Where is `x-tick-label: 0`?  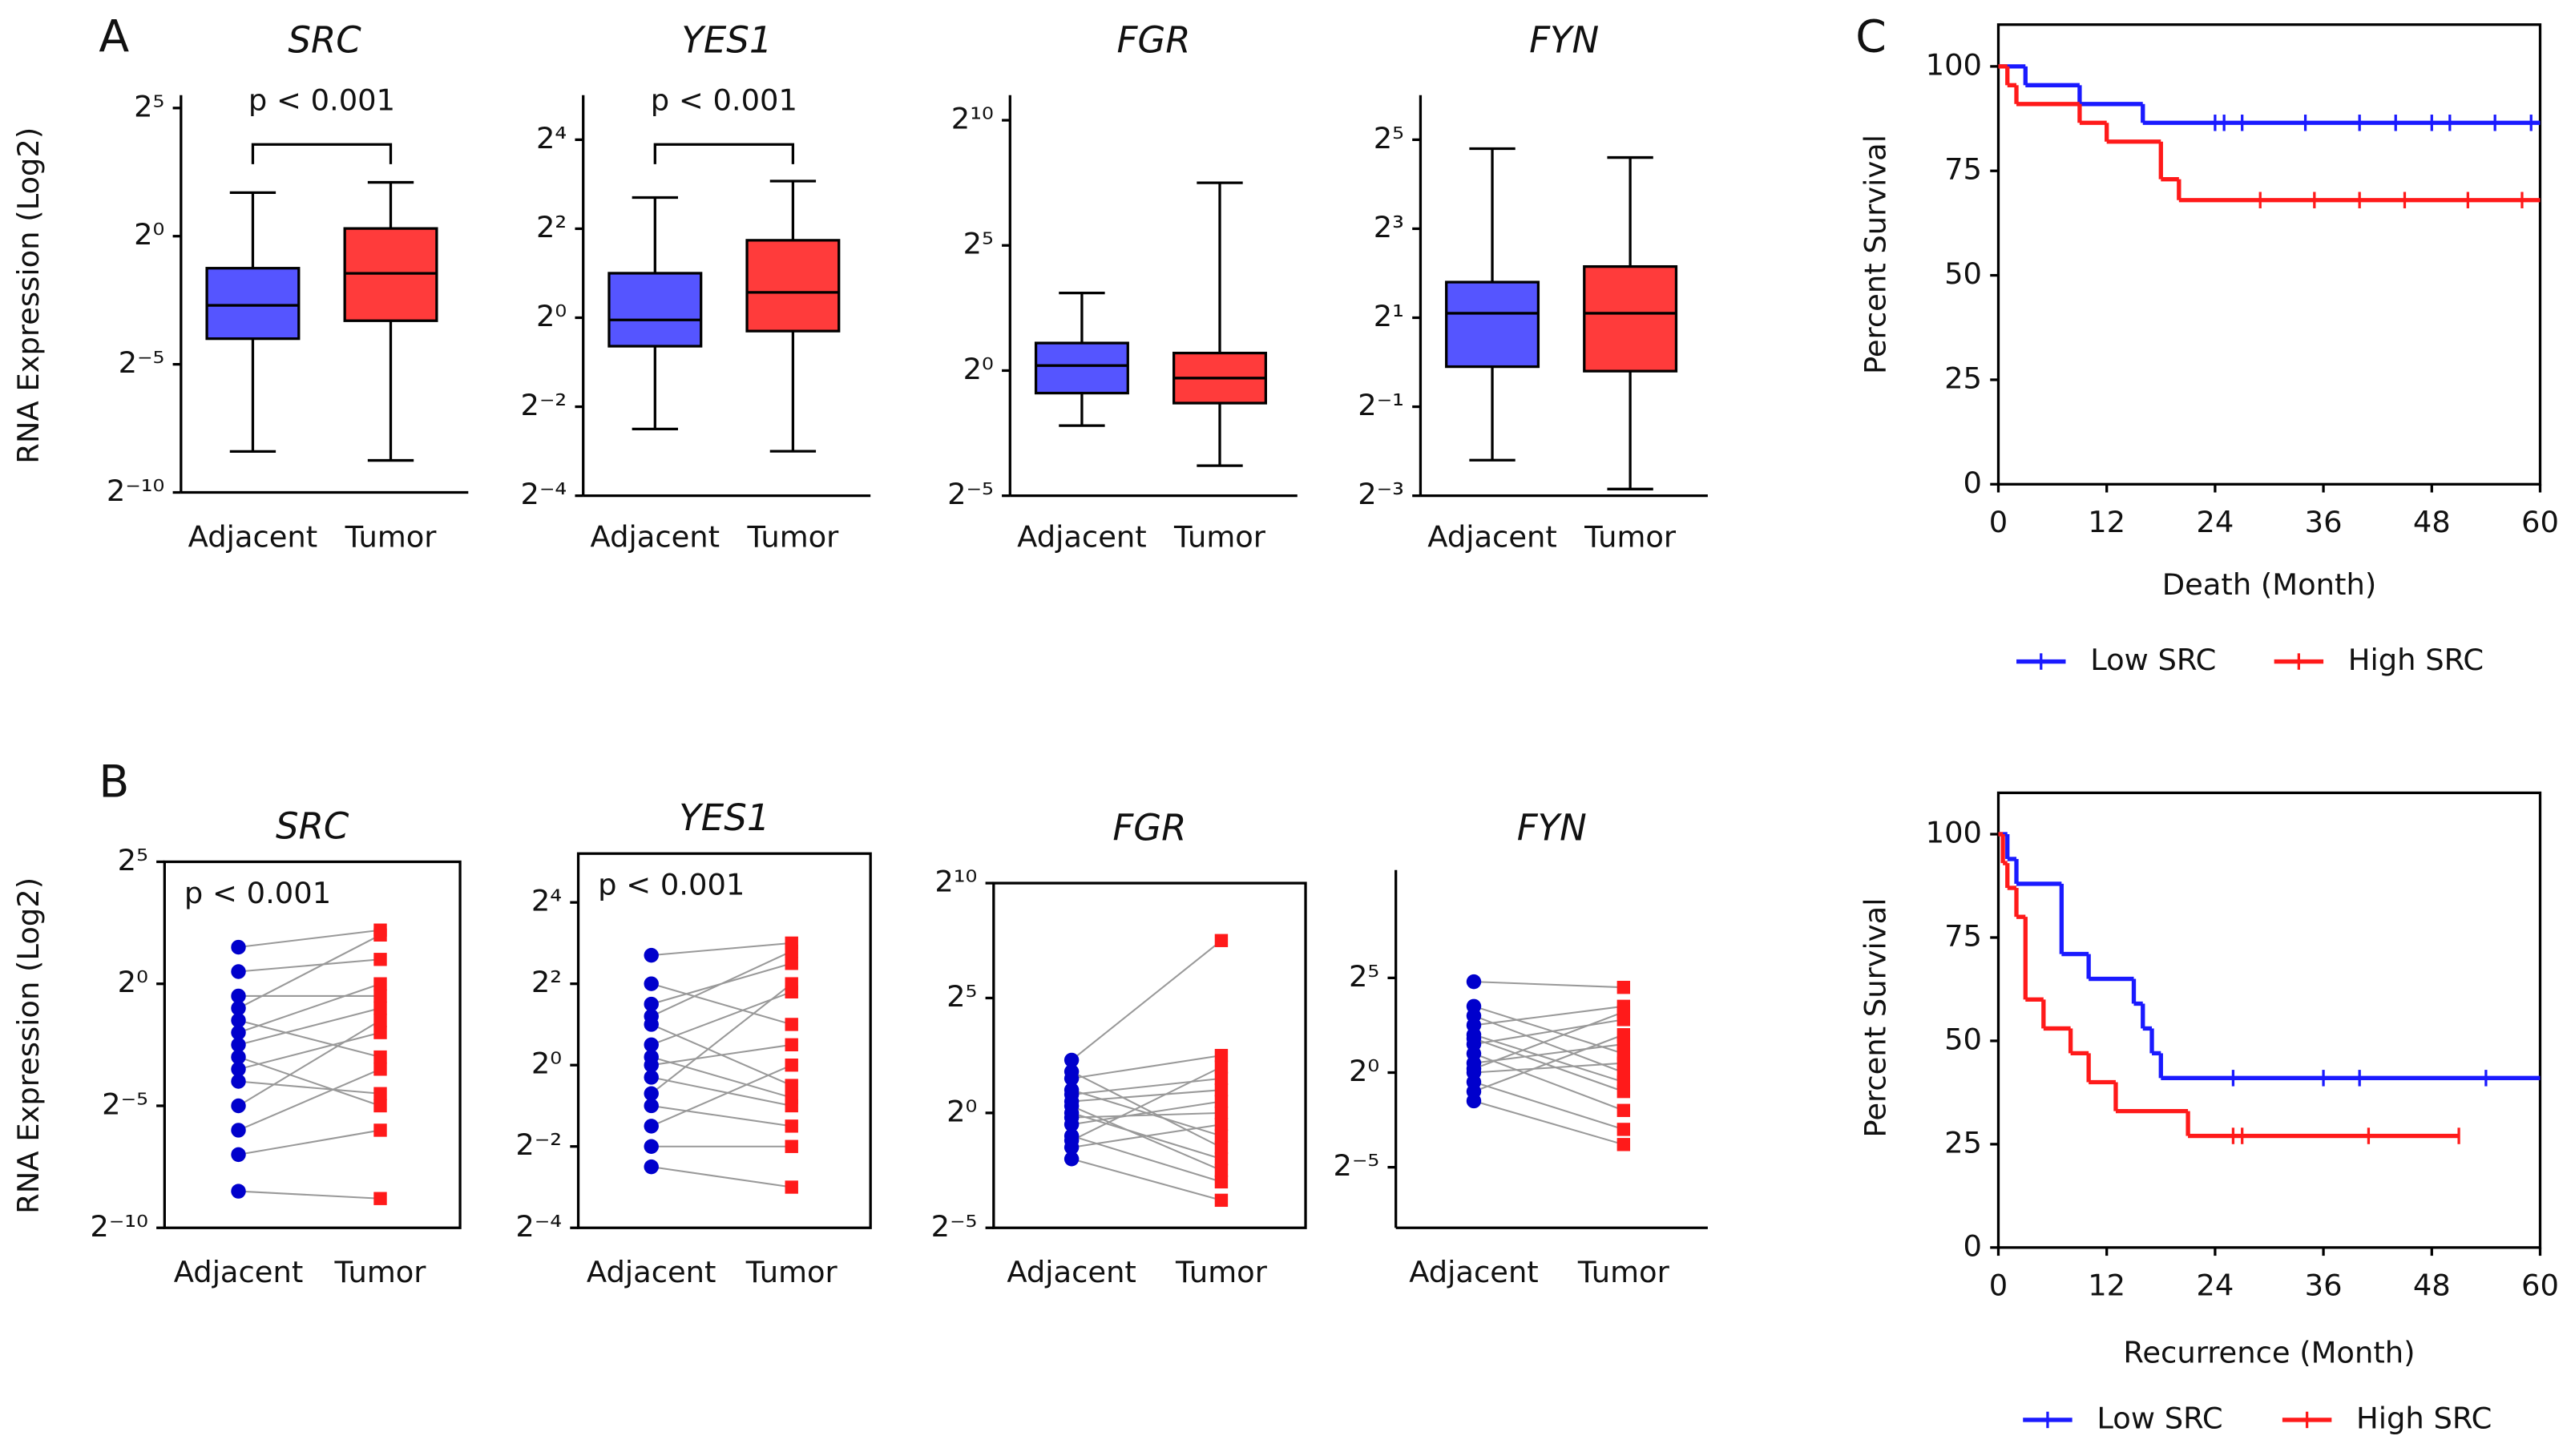 x-tick-label: 0 is located at coordinates (1998, 1286).